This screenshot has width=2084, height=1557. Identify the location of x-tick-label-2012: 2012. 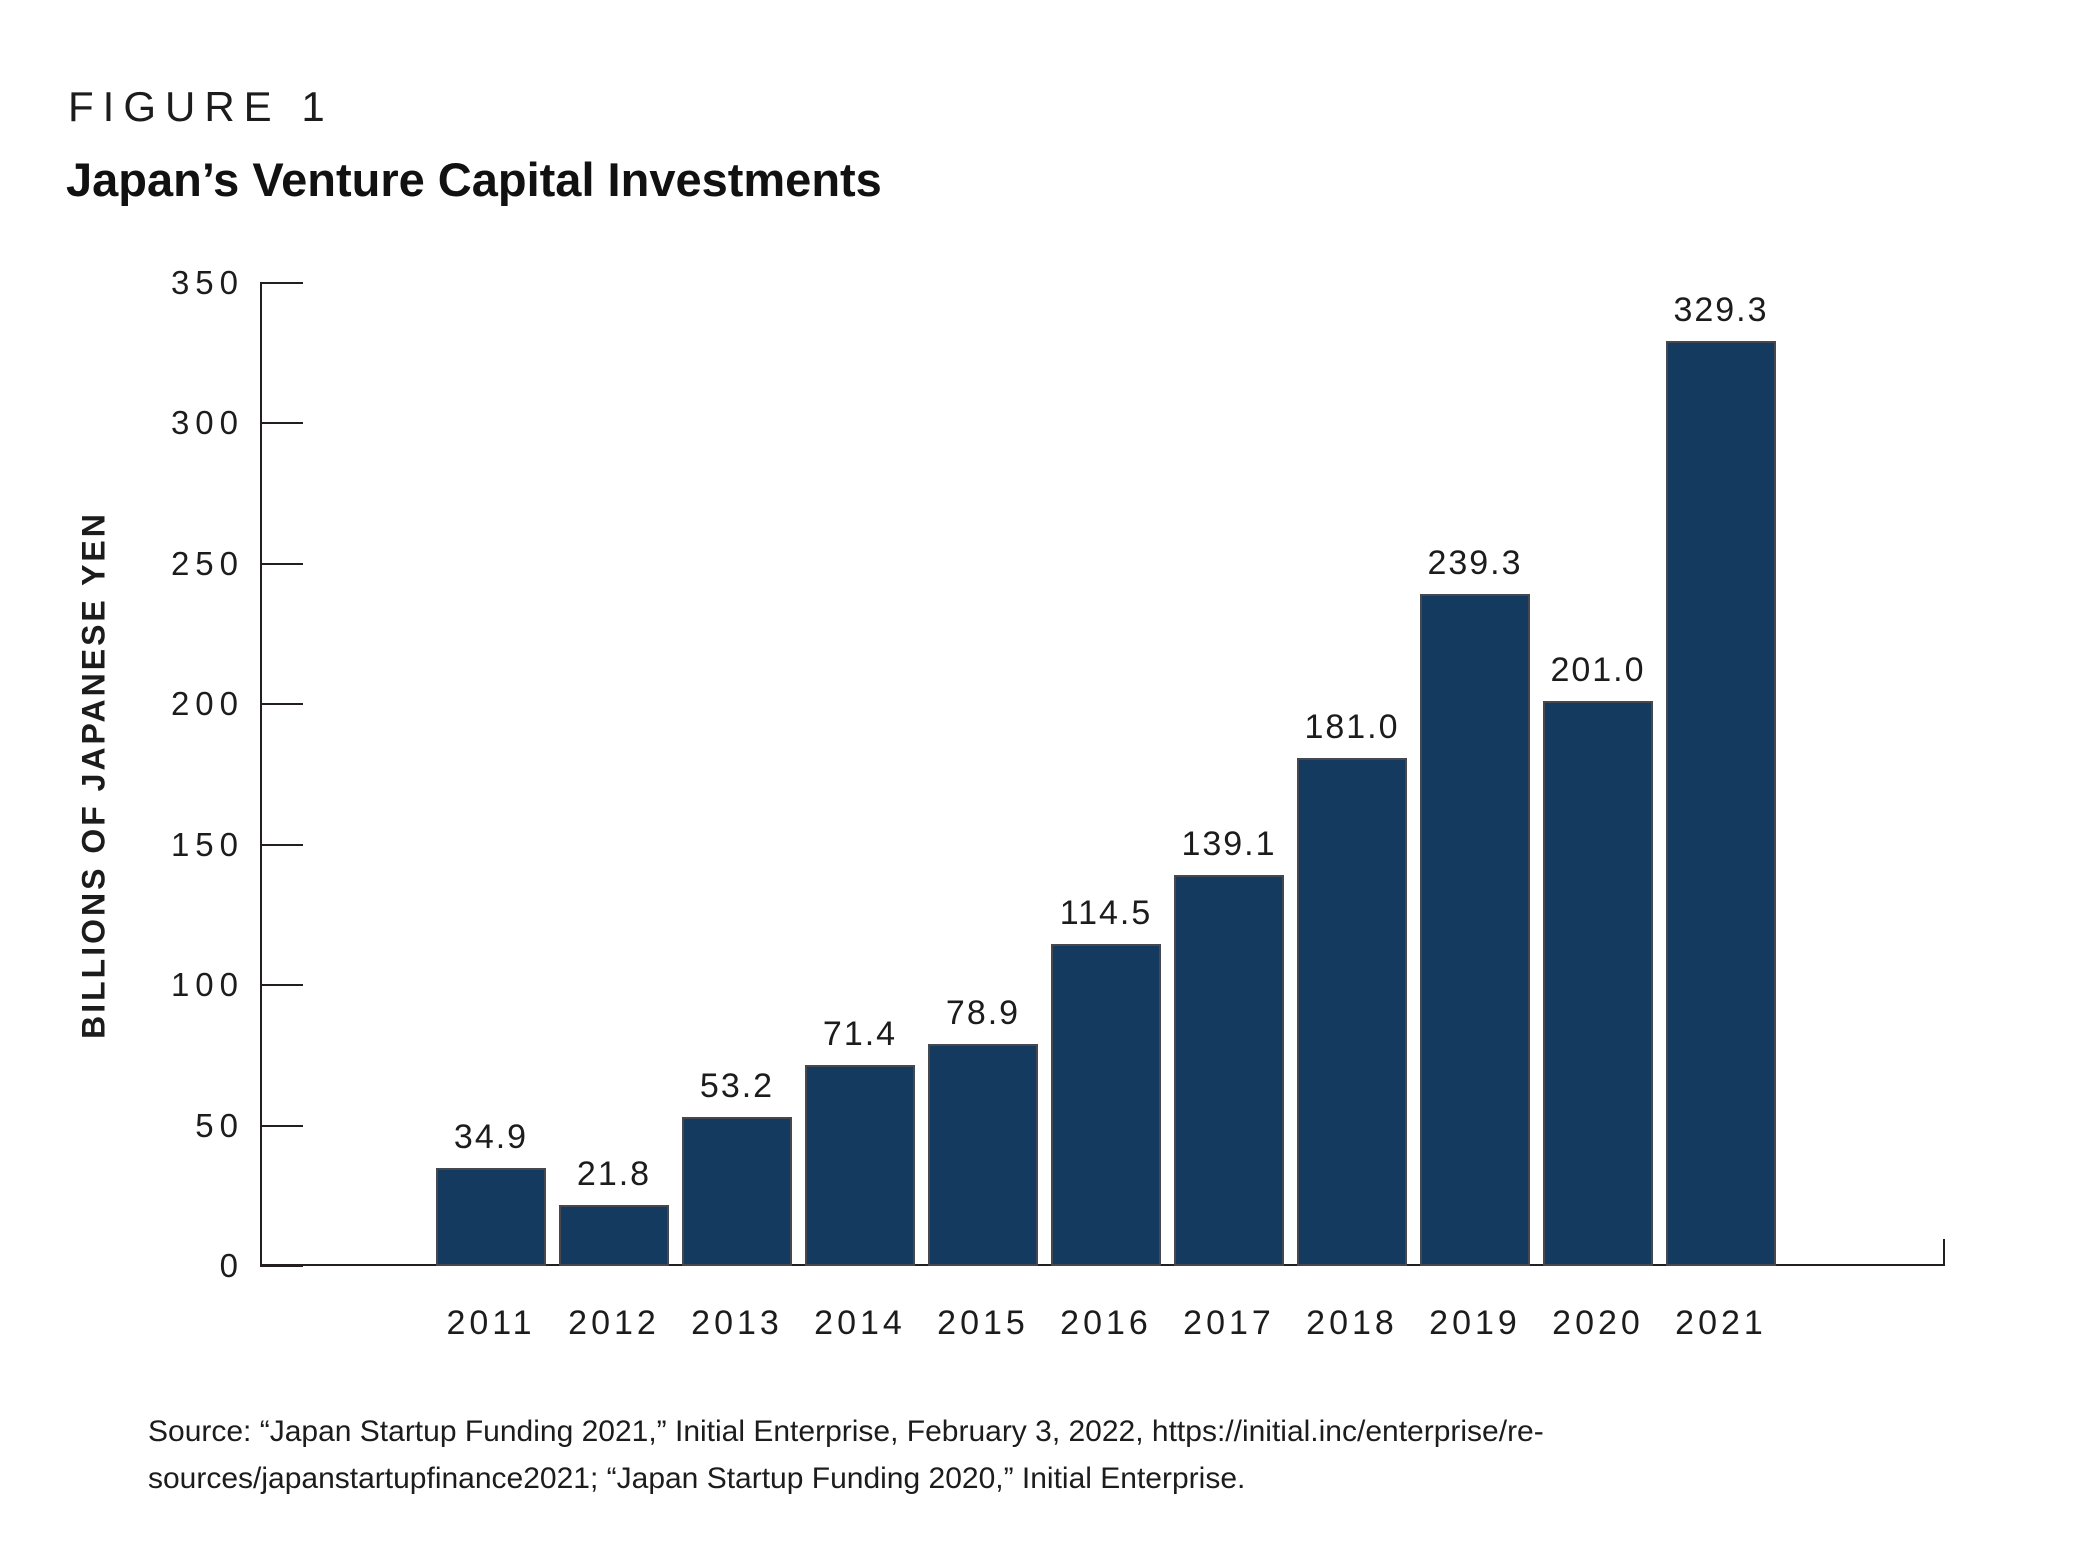
(614, 1323).